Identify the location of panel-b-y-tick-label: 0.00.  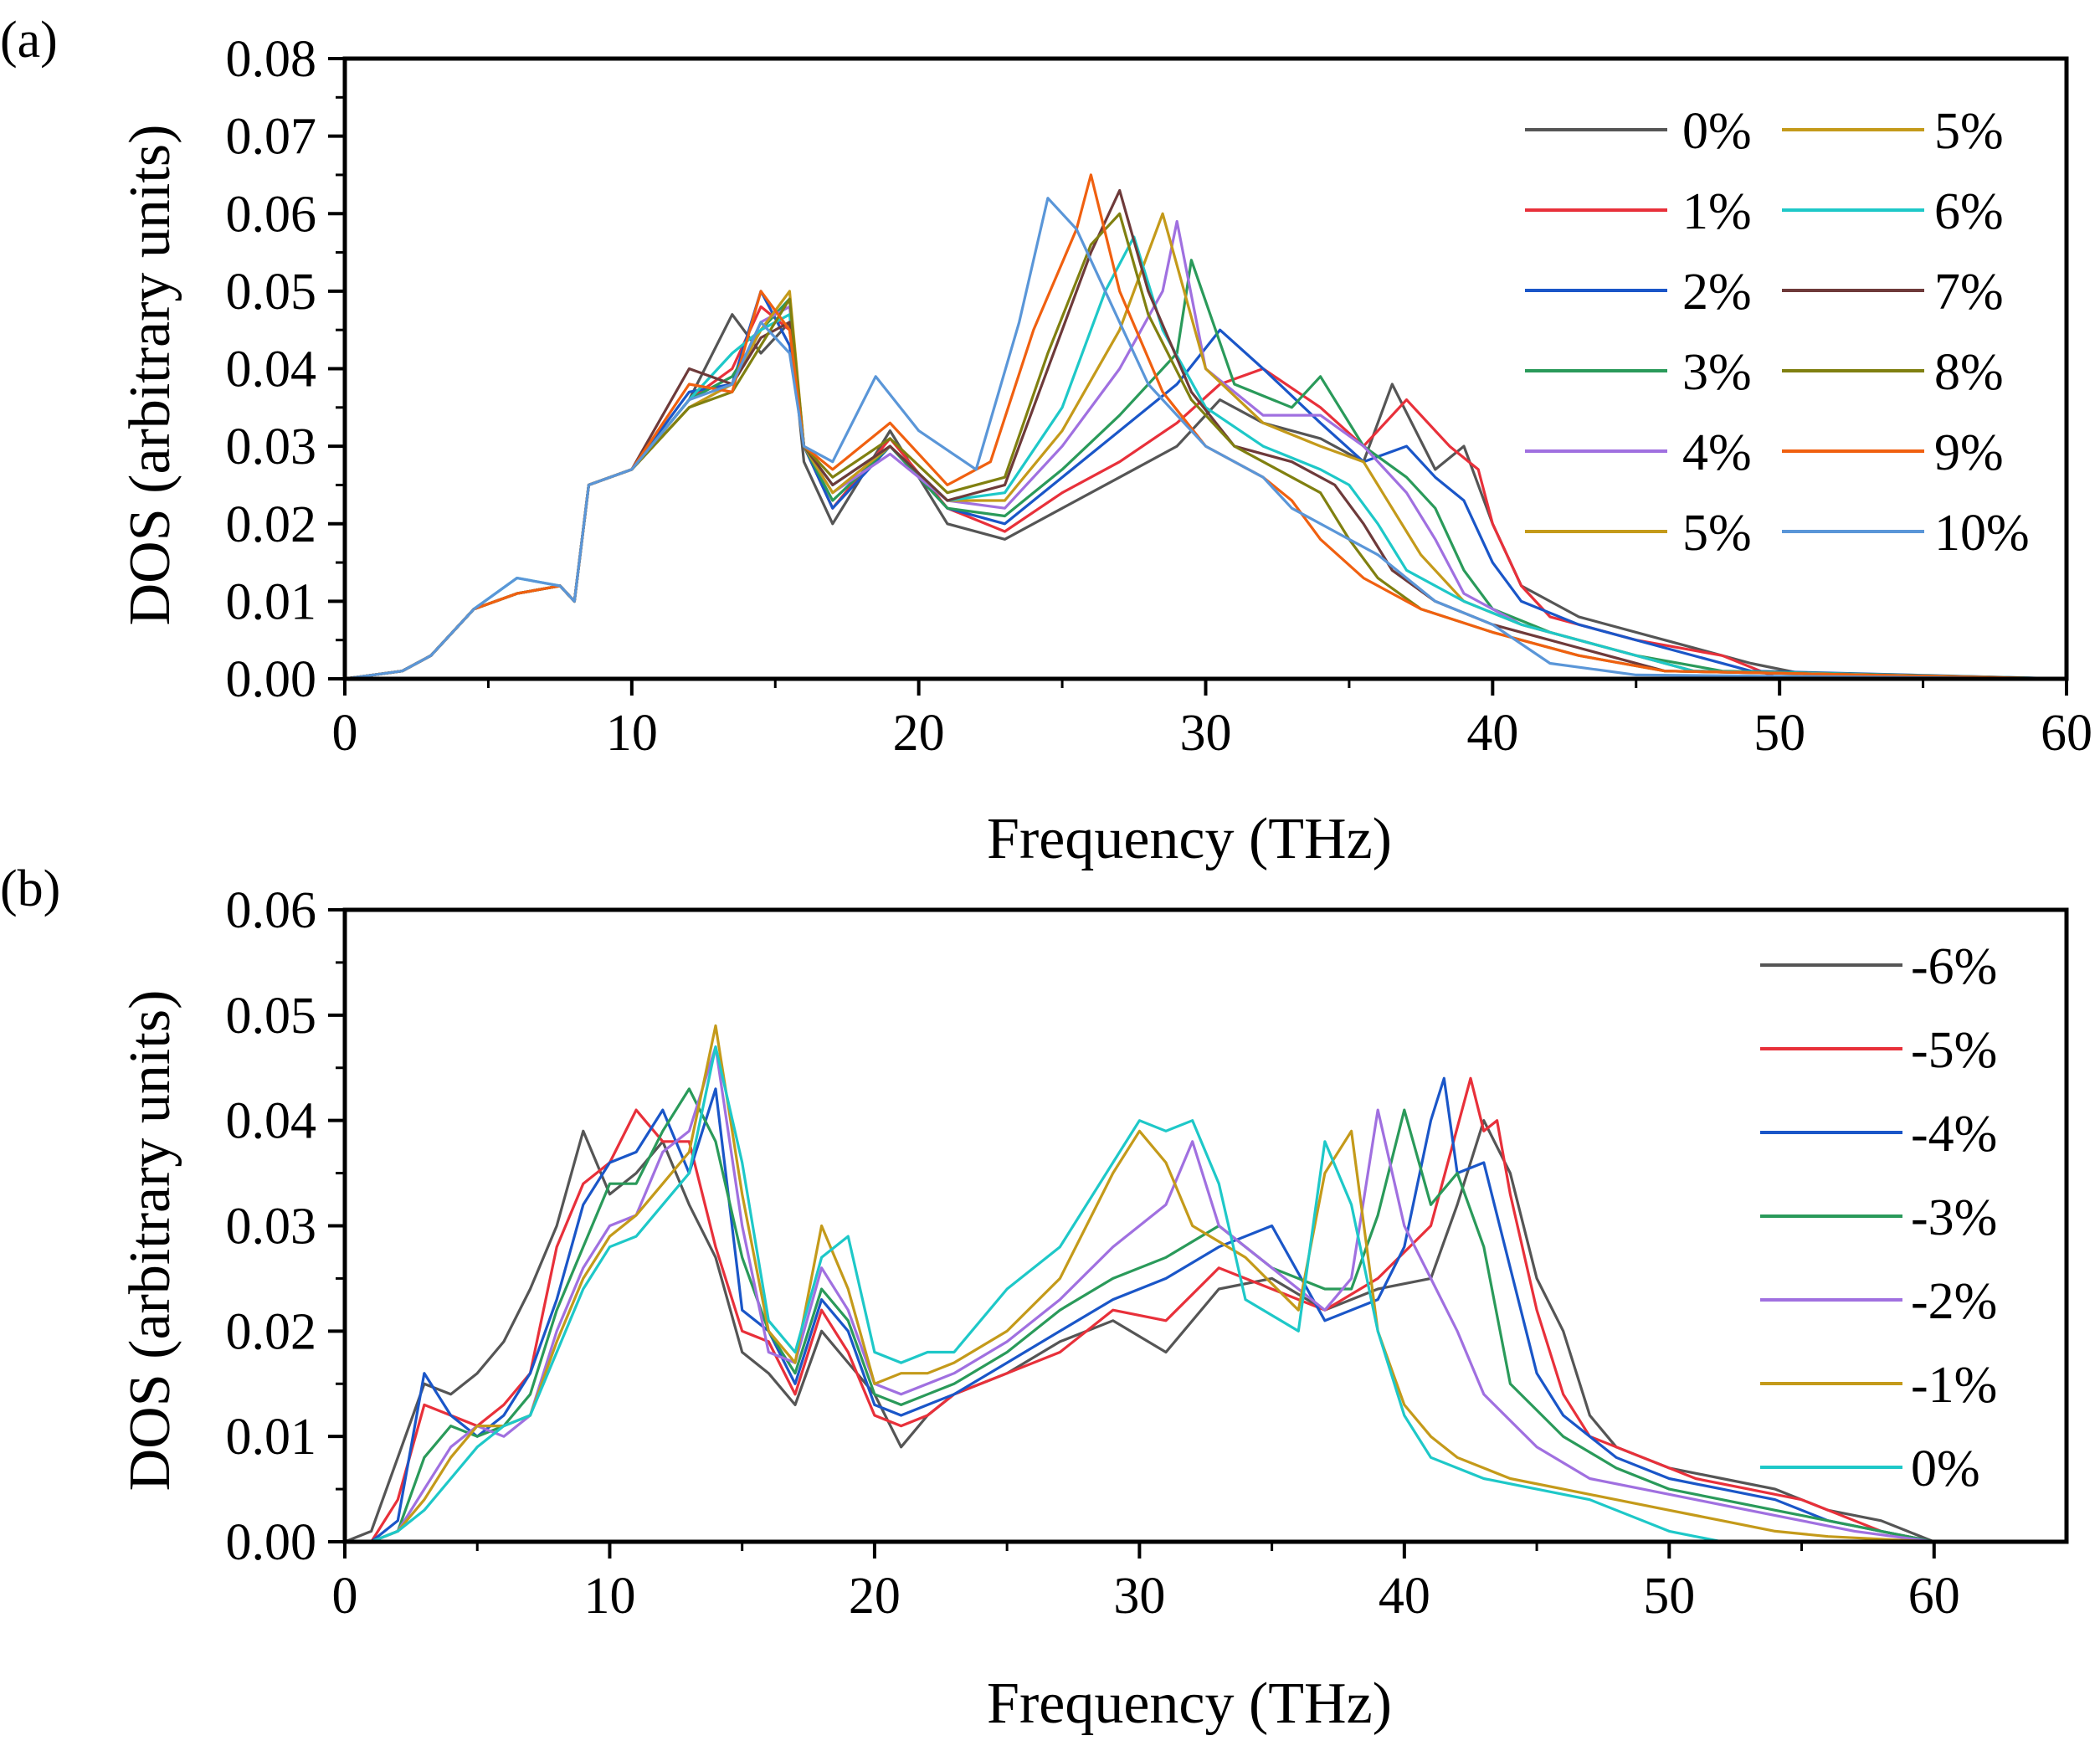
(271, 1542).